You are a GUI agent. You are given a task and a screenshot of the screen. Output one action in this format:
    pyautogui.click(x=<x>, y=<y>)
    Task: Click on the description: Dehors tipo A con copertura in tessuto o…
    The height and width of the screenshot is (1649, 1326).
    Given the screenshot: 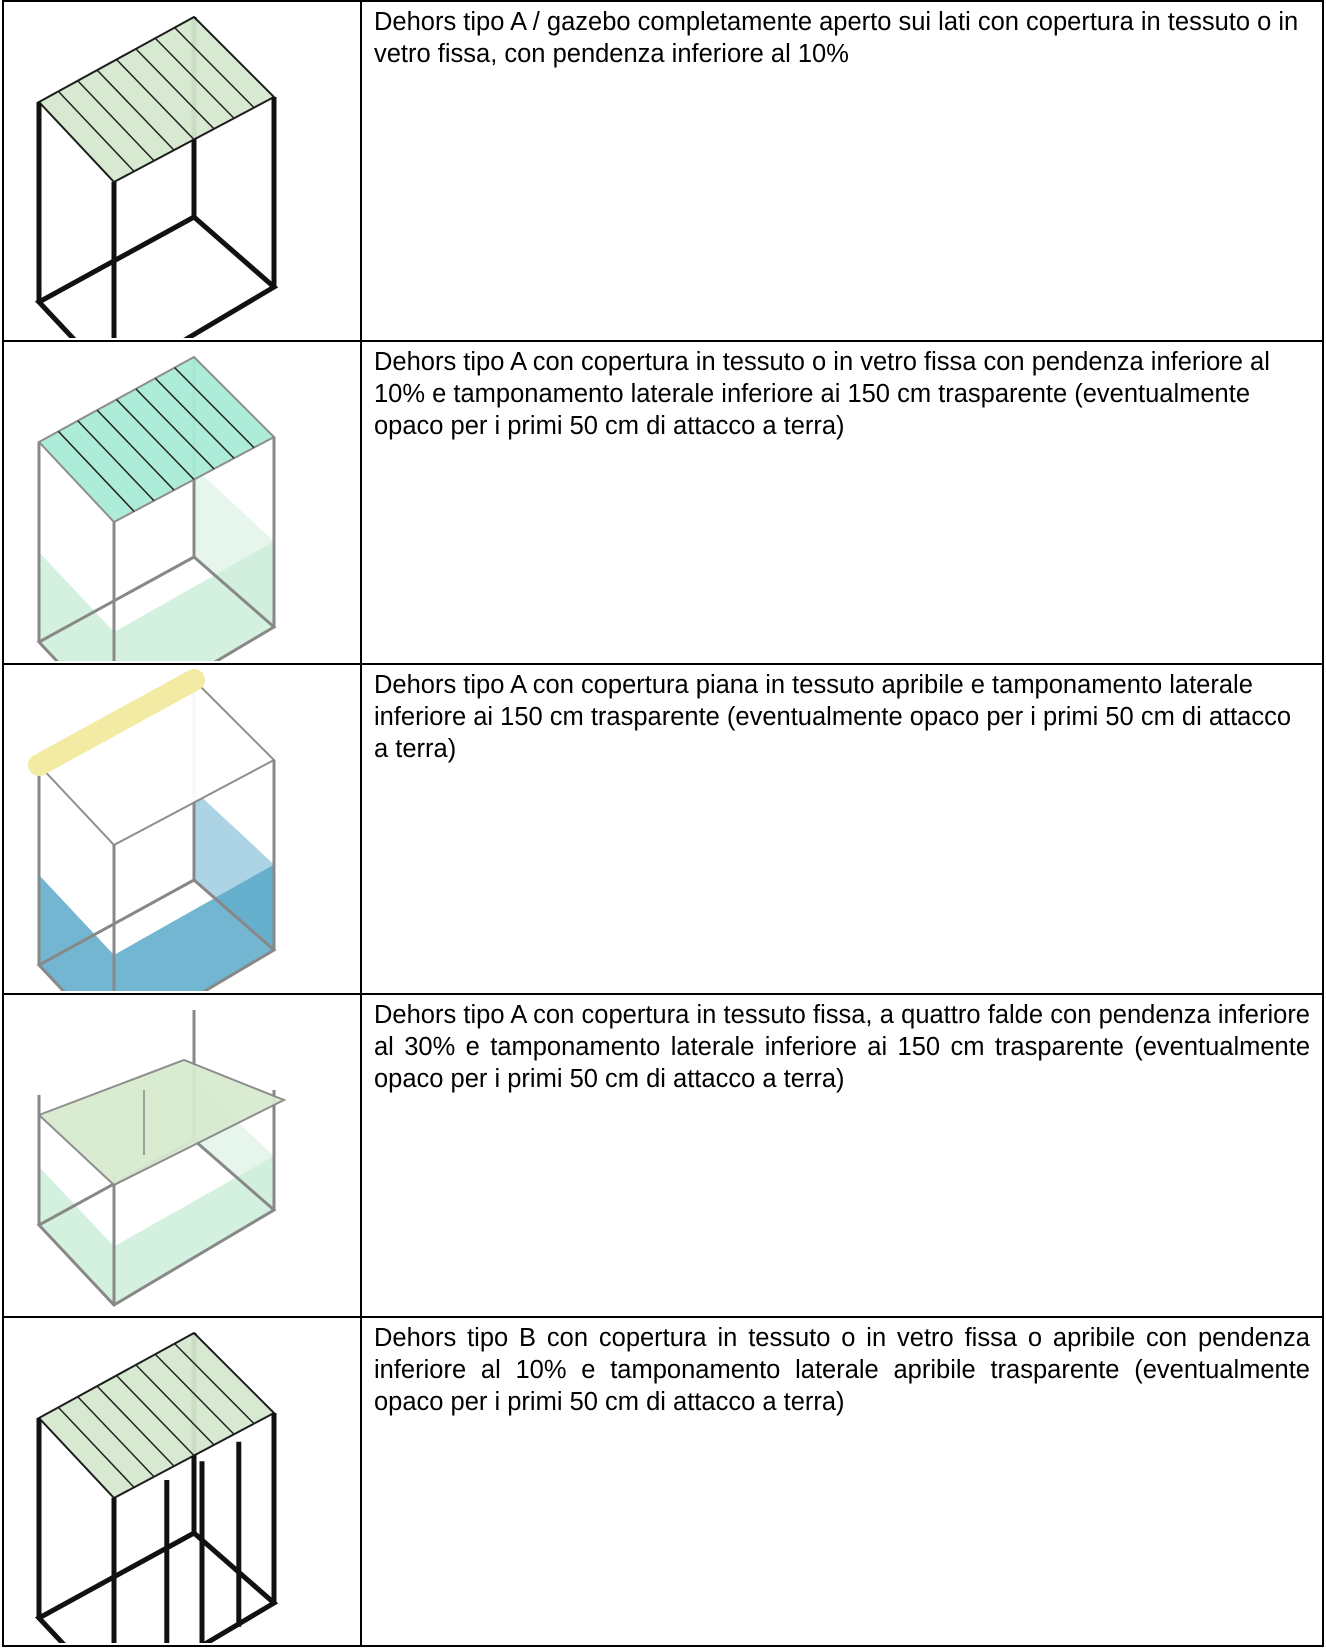 What is the action you would take?
    pyautogui.click(x=842, y=502)
    